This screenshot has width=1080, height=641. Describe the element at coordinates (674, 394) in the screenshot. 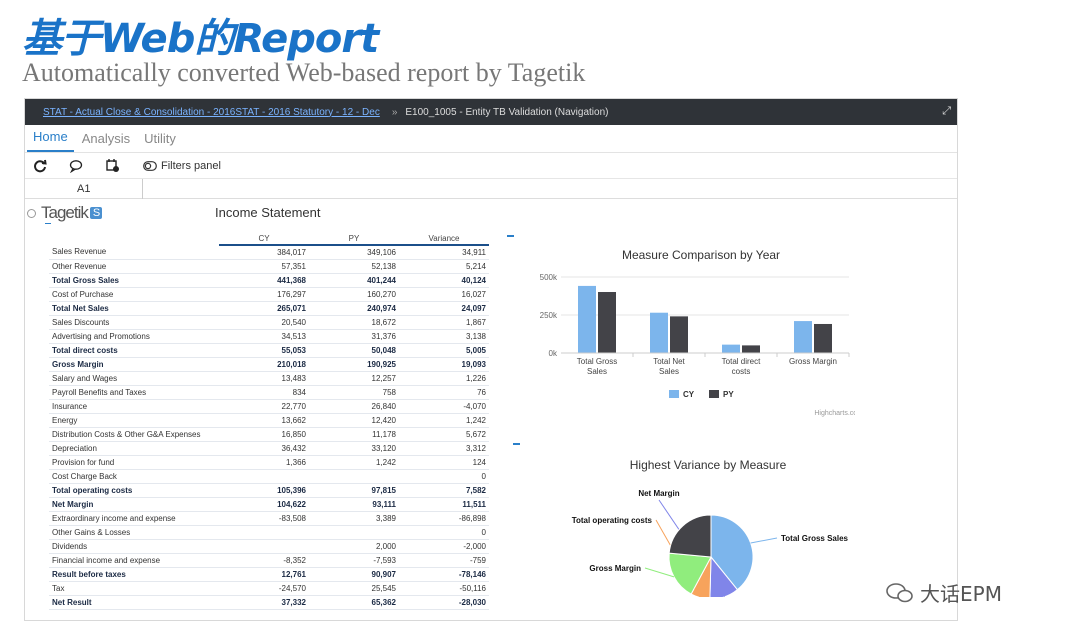

I see `legend-swatch-cy` at that location.